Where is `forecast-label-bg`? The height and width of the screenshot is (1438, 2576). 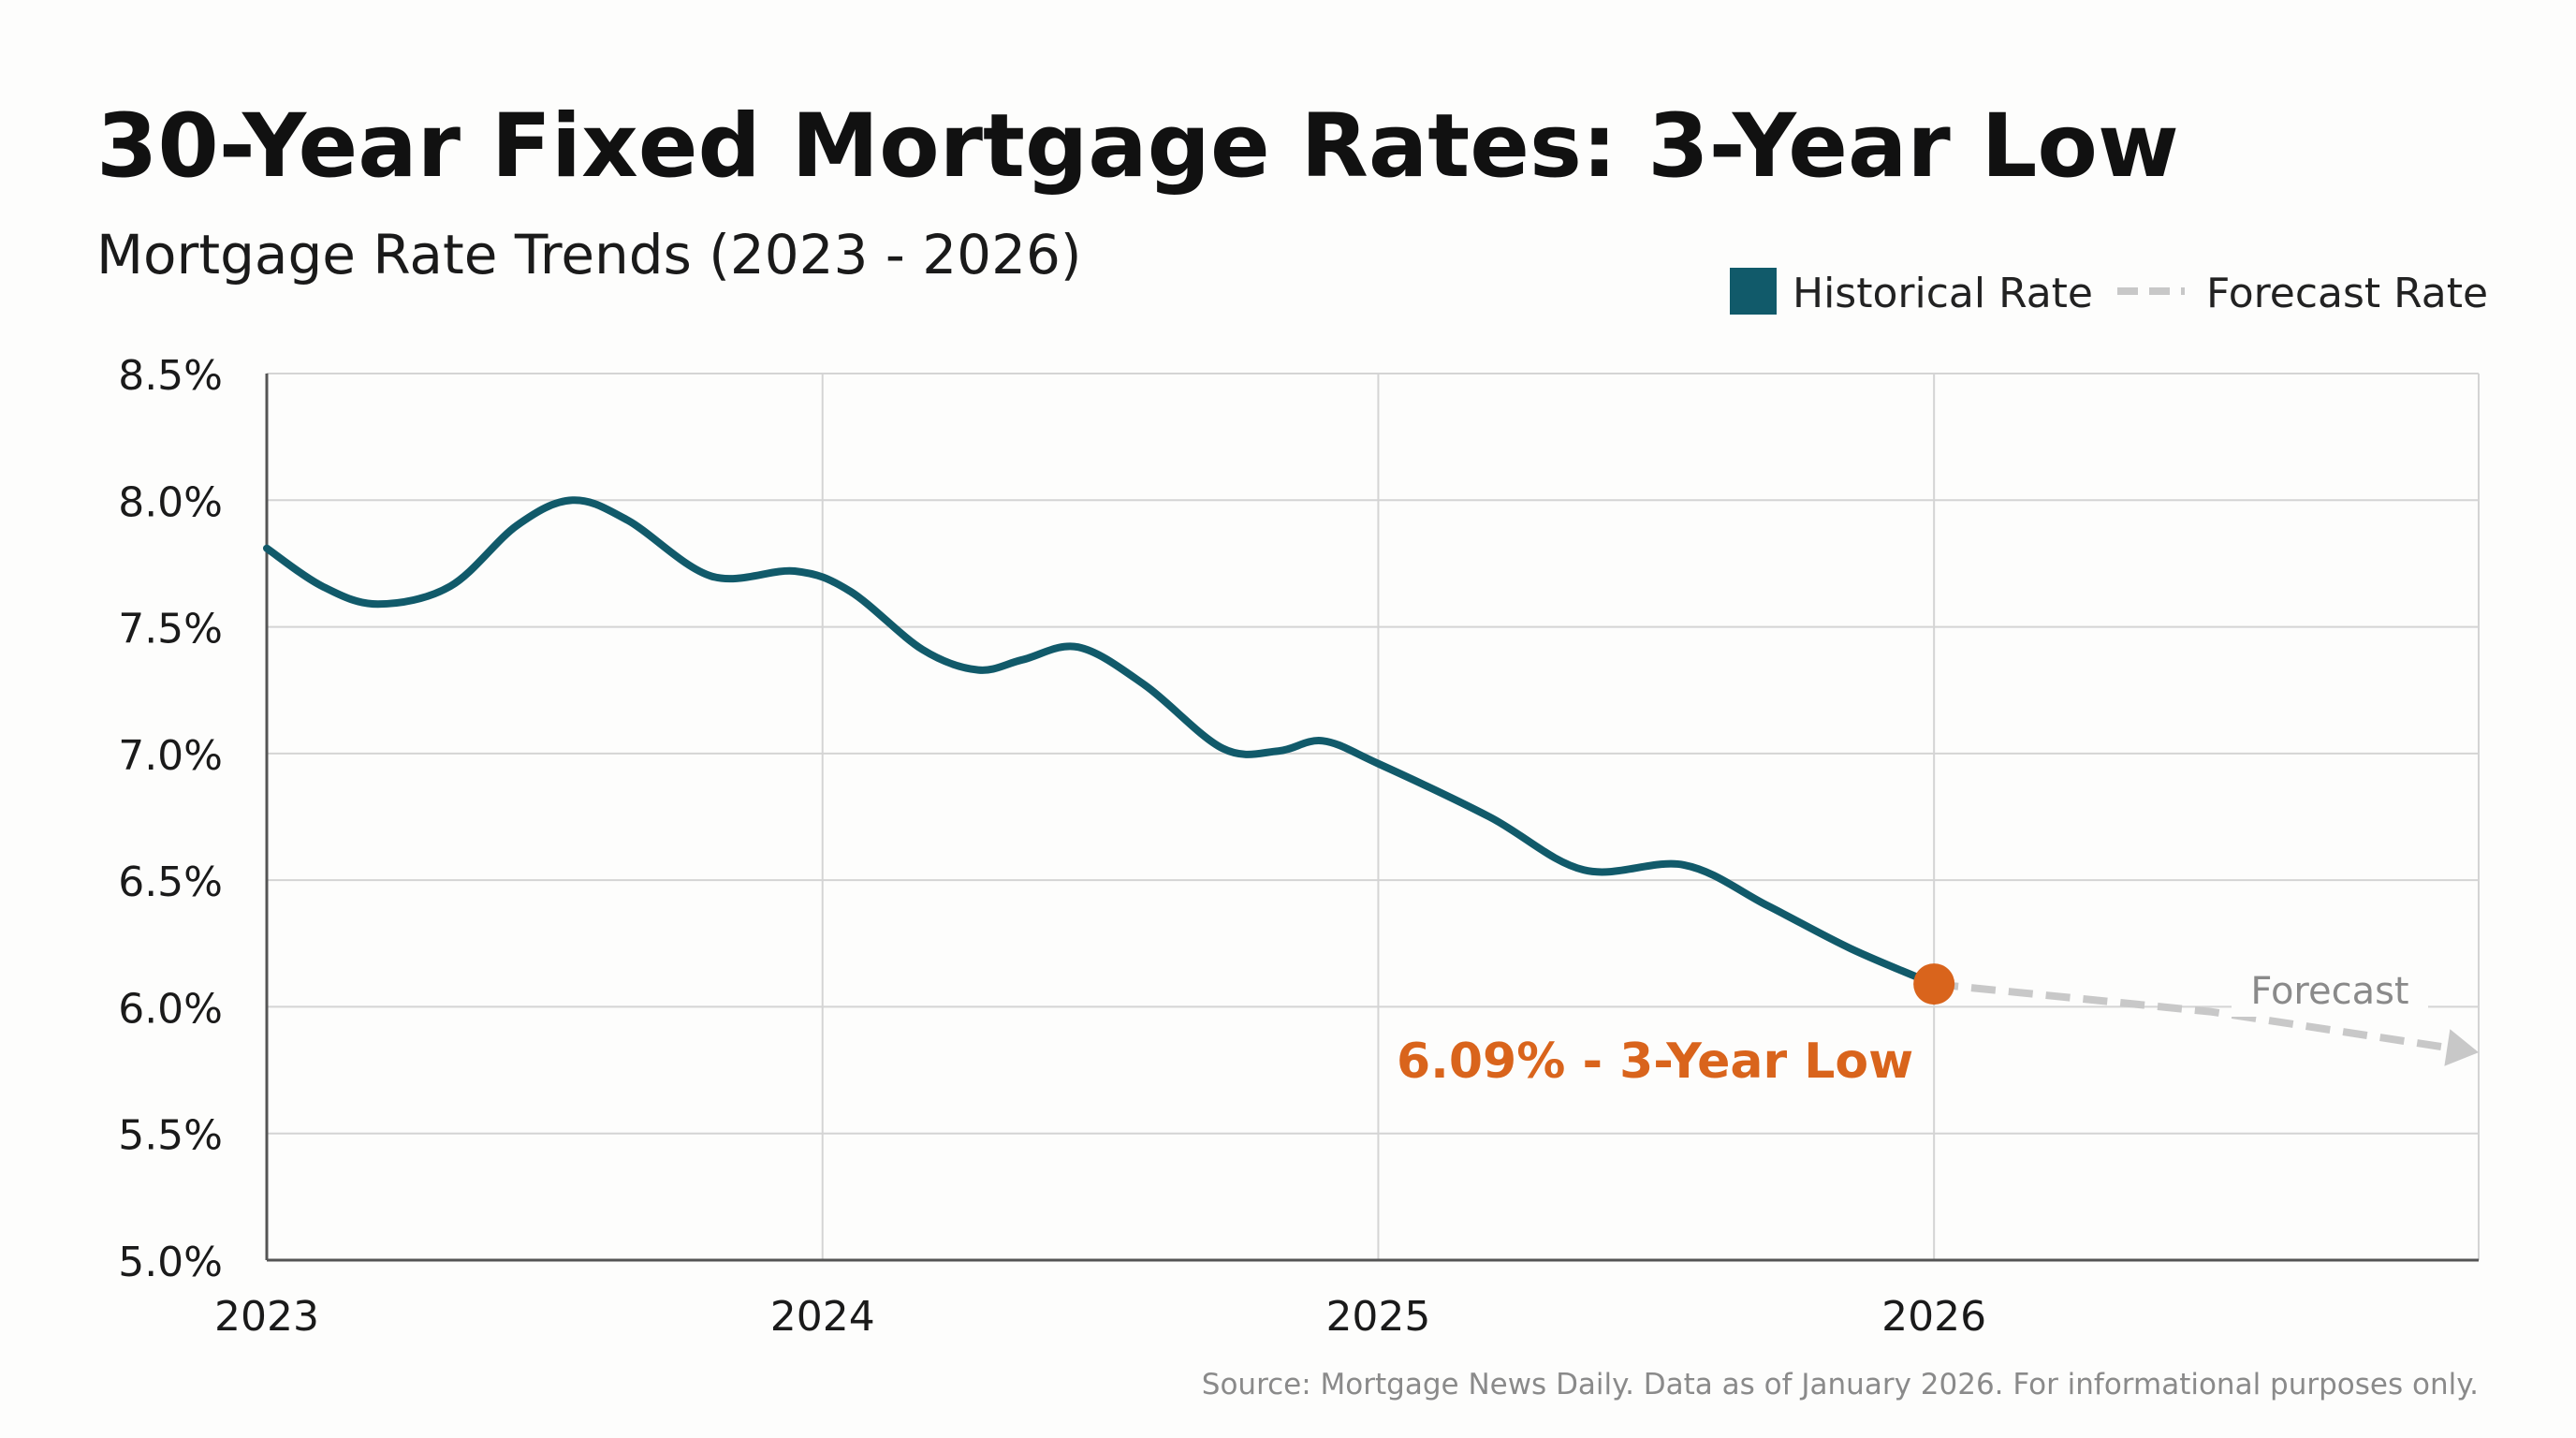
forecast-label-bg is located at coordinates (2330, 990).